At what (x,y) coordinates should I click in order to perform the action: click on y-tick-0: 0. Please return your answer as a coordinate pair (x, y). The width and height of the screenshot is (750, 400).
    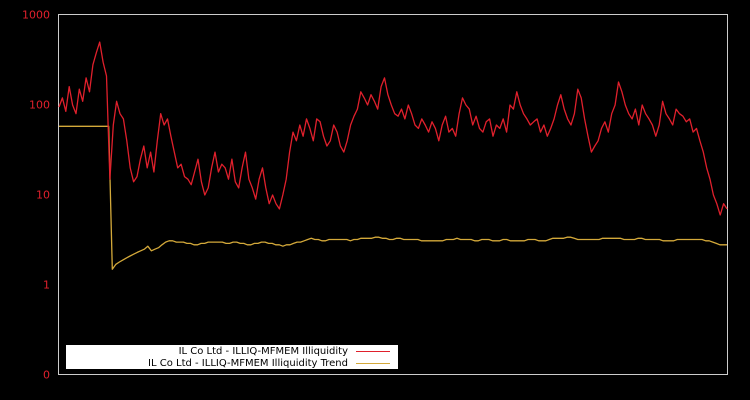
    Looking at the image, I should click on (46, 375).